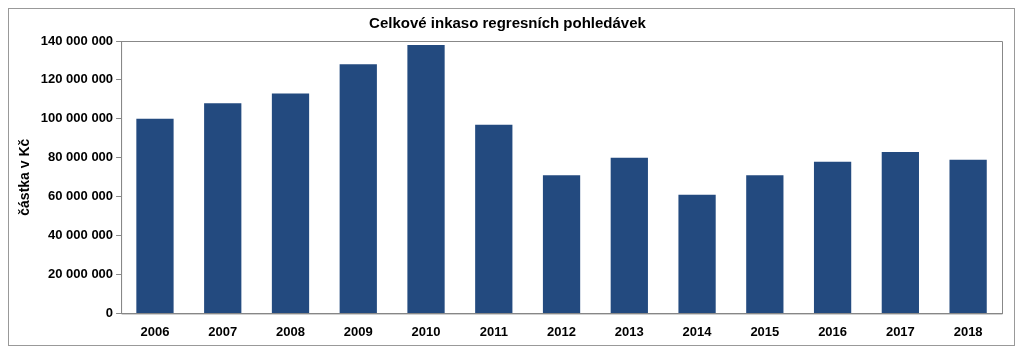 The width and height of the screenshot is (1023, 354). I want to click on x-tick-label: 2013, so click(629, 331).